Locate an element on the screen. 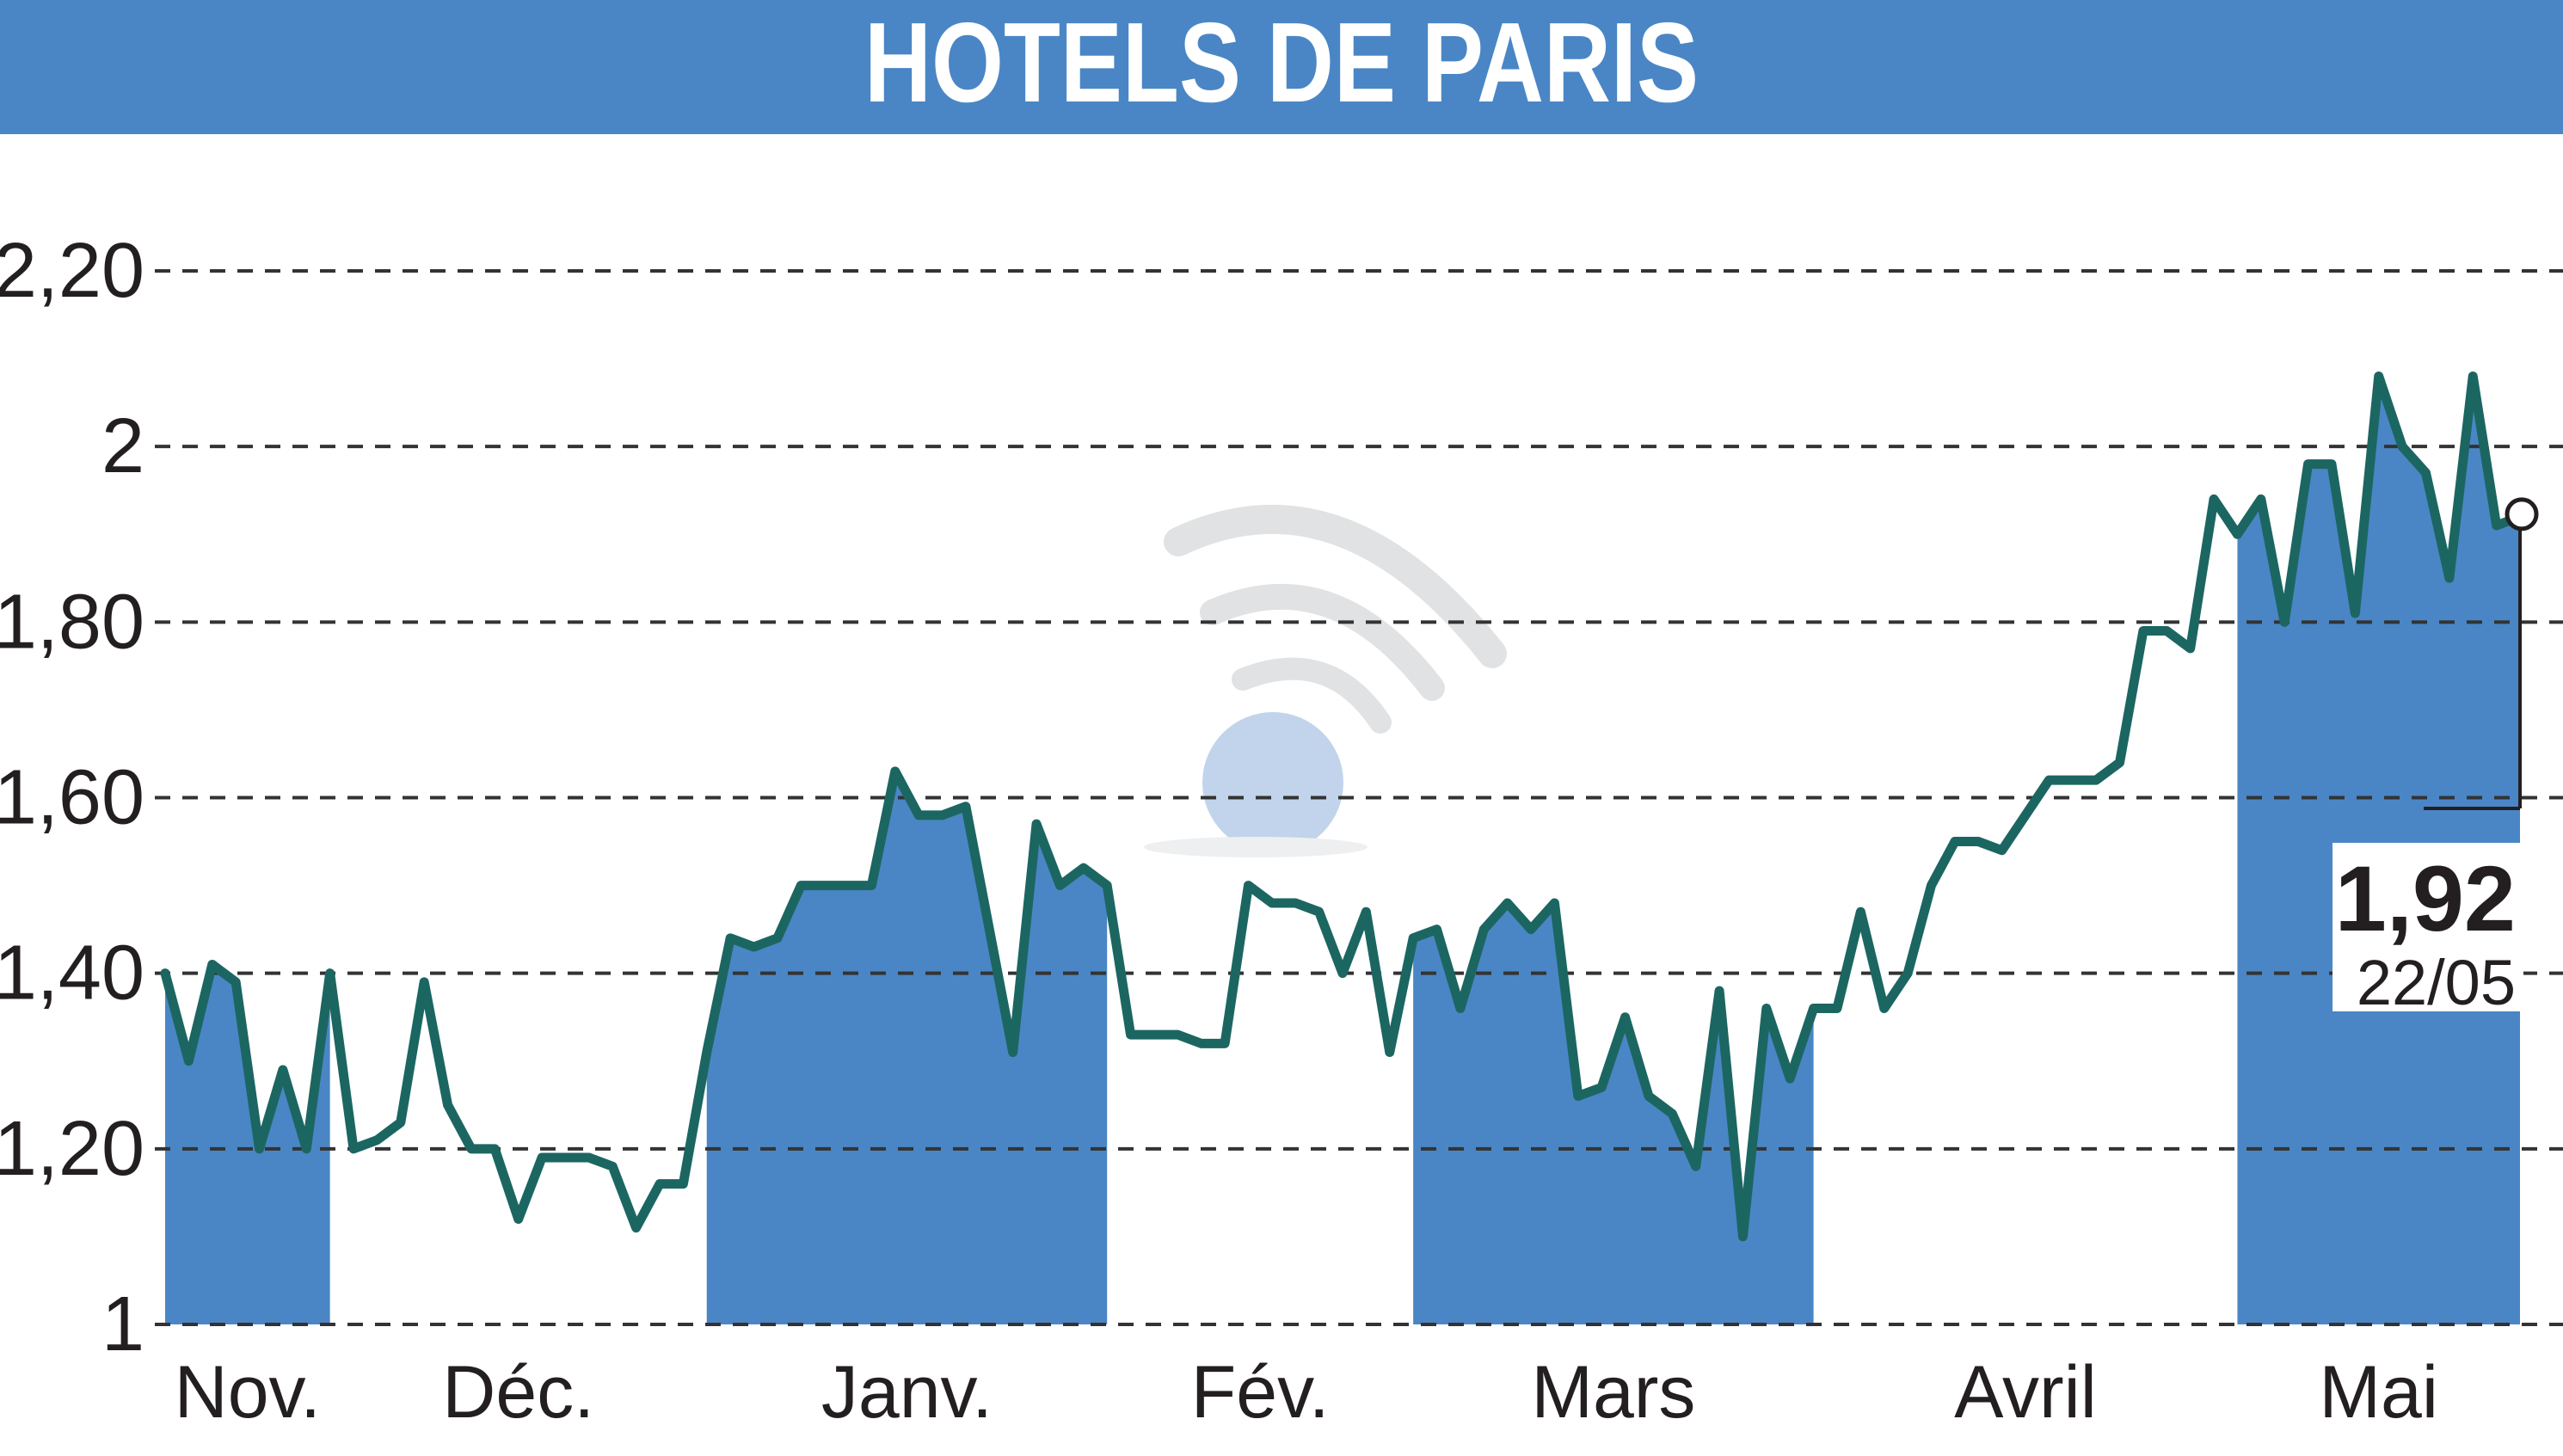  chart-title: HOTELS DE PARIS is located at coordinates (1281, 63).